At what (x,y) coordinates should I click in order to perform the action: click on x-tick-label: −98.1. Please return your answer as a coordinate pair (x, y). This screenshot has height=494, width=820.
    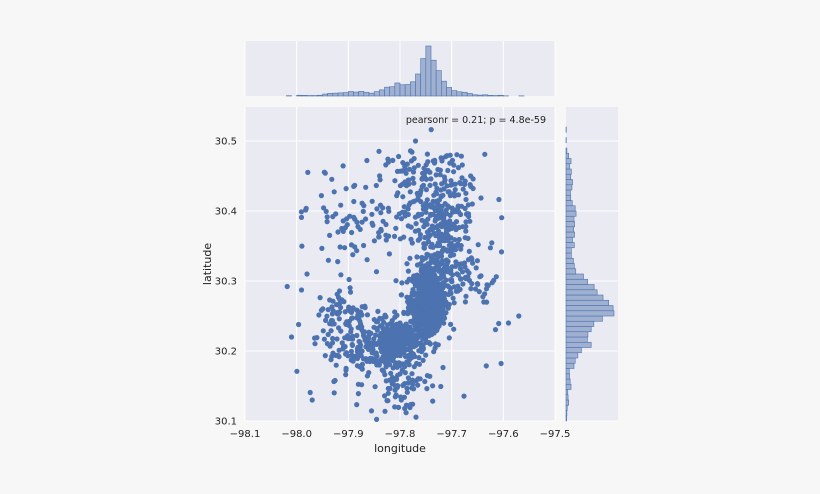
    Looking at the image, I should click on (245, 434).